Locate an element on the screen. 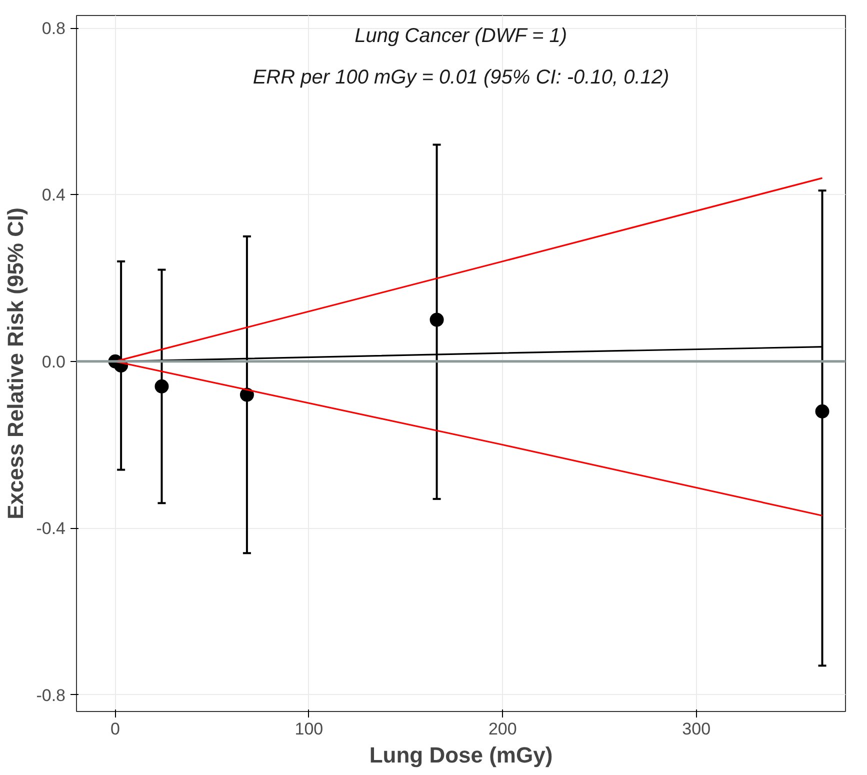  annotation: Lung Cancer (DWF = 1) is located at coordinates (461, 35).